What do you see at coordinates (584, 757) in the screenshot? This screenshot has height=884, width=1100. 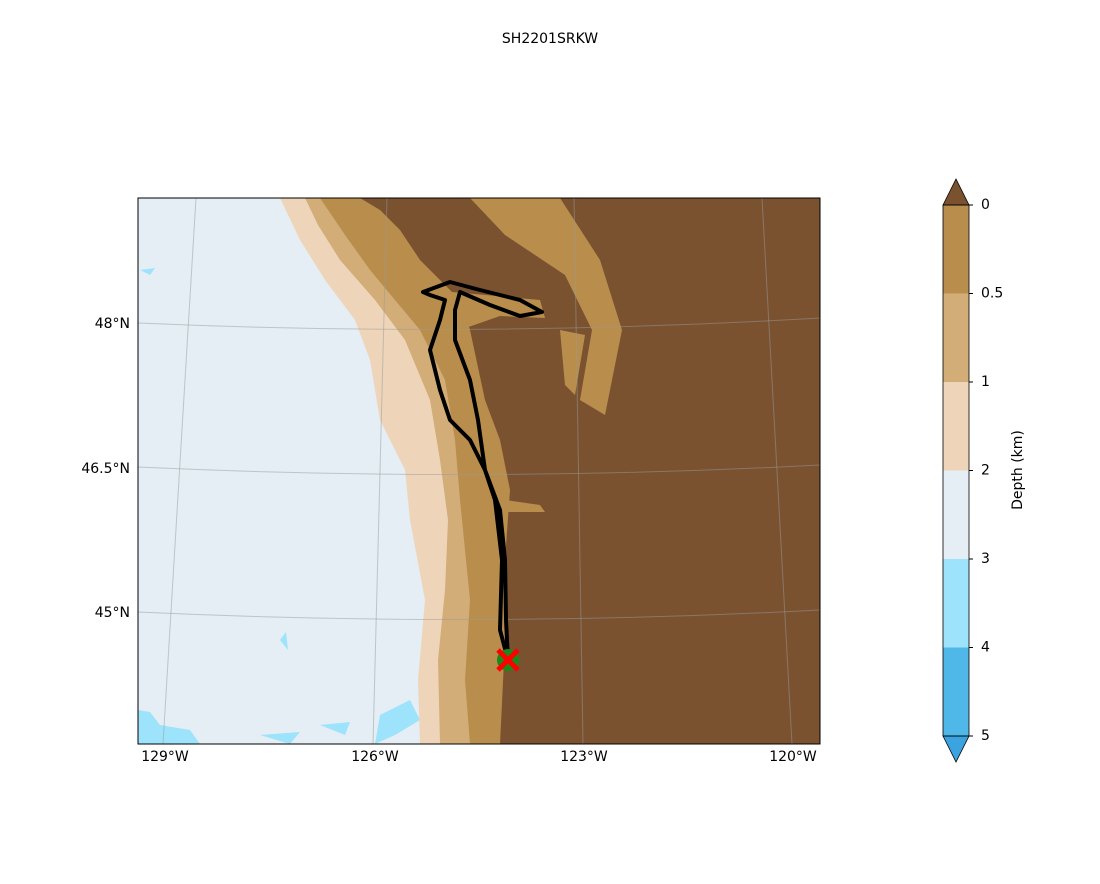 I see `lon-label: 123°W` at bounding box center [584, 757].